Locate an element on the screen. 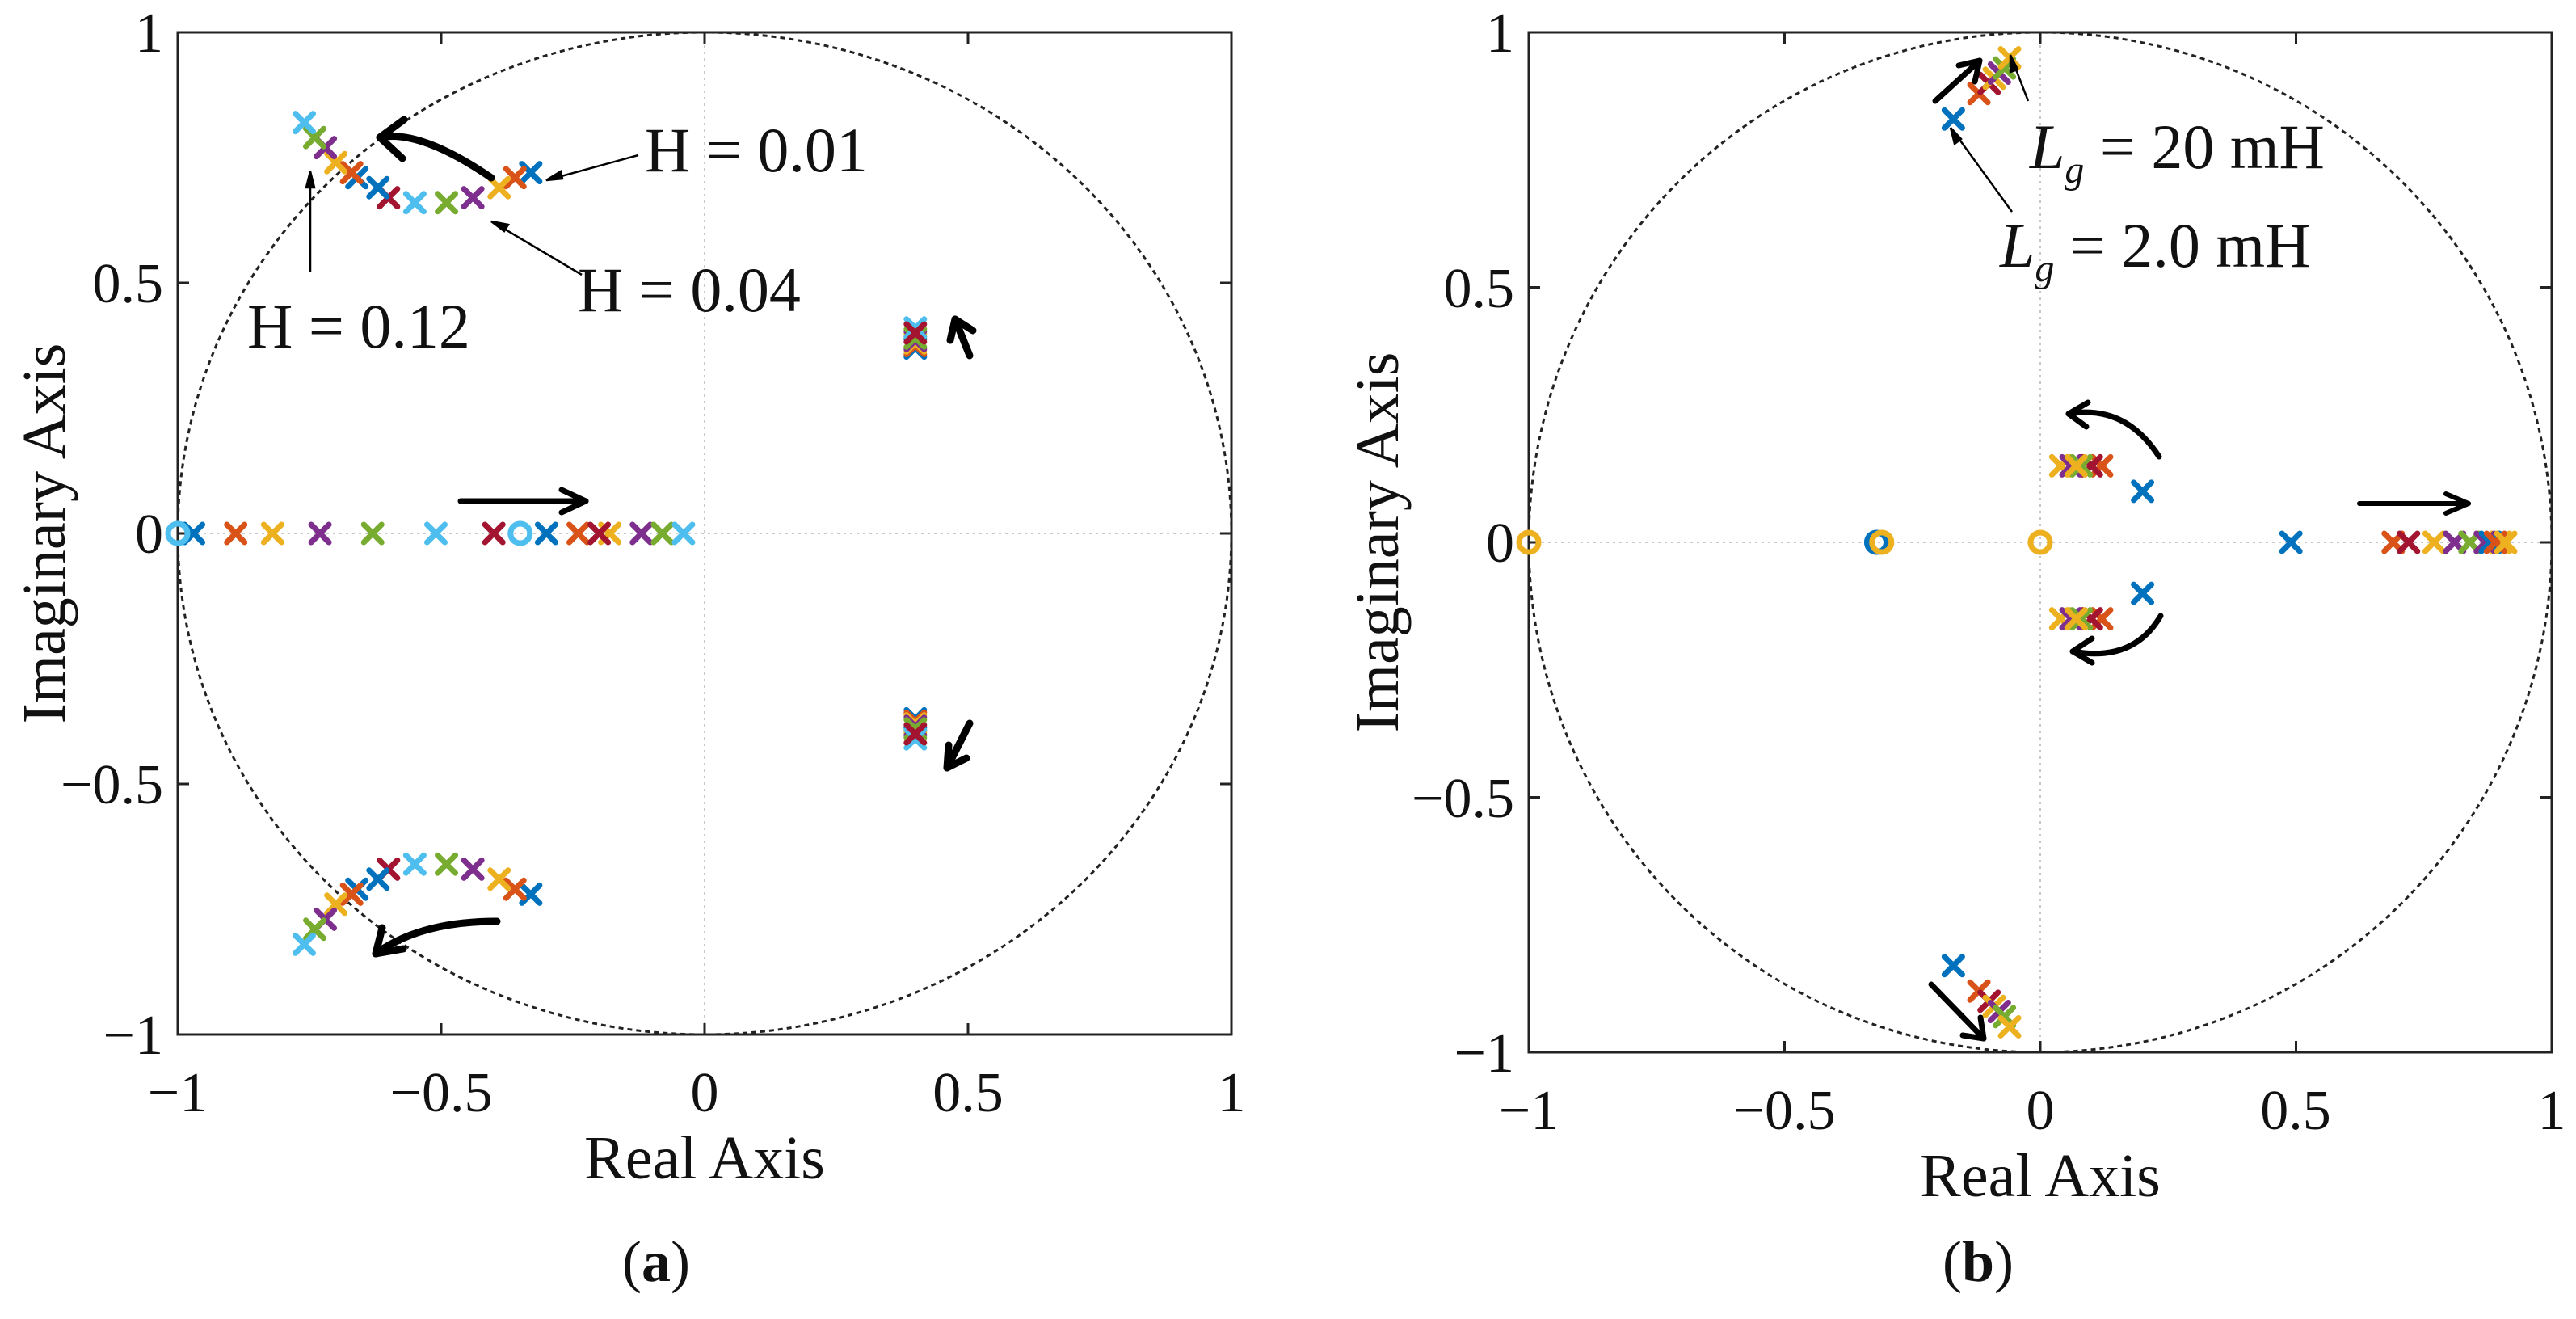 The image size is (2576, 1319). panel-caption-b: (b) is located at coordinates (1978, 1261).